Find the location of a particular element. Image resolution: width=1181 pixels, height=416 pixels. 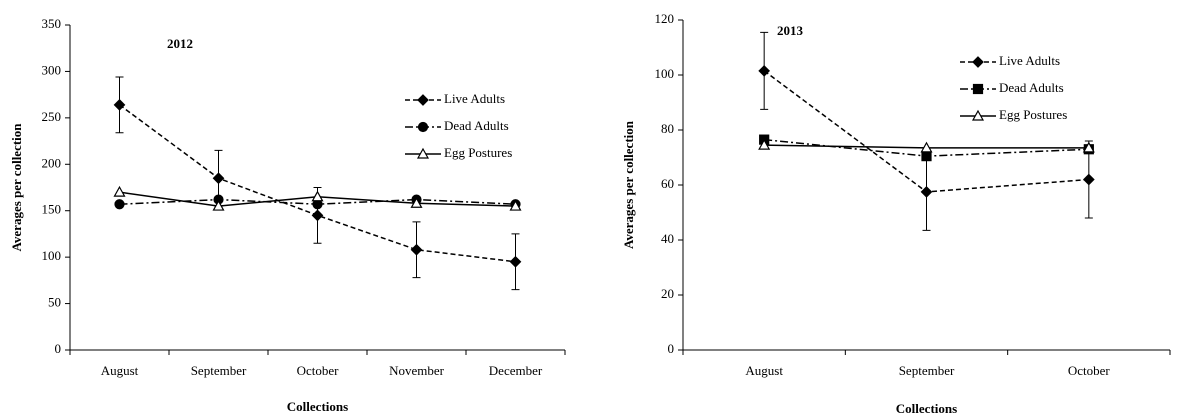

y-tick-label: 40 is located at coordinates (667, 238).